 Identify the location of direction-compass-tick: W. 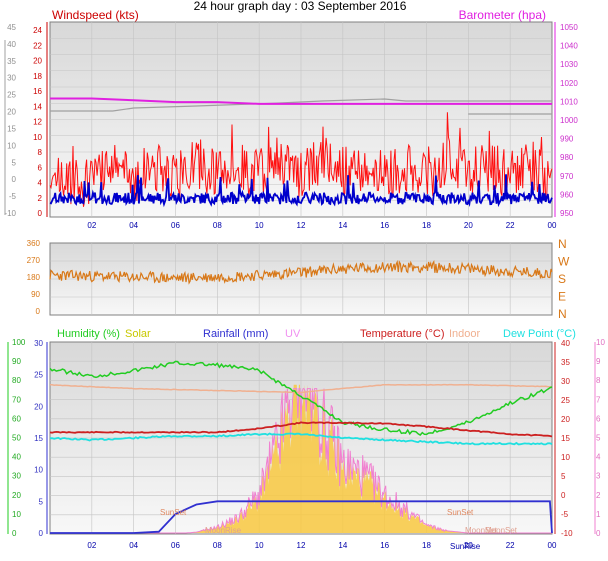
(564, 262).